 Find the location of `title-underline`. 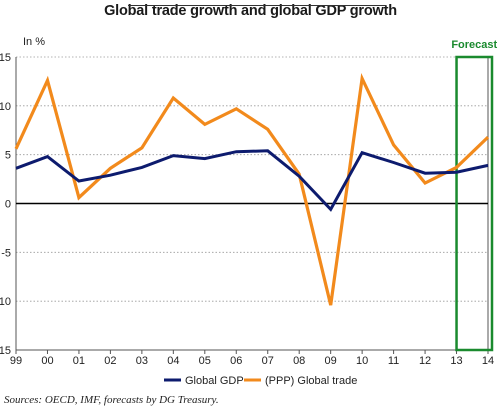

title-underline is located at coordinates (257, 5).